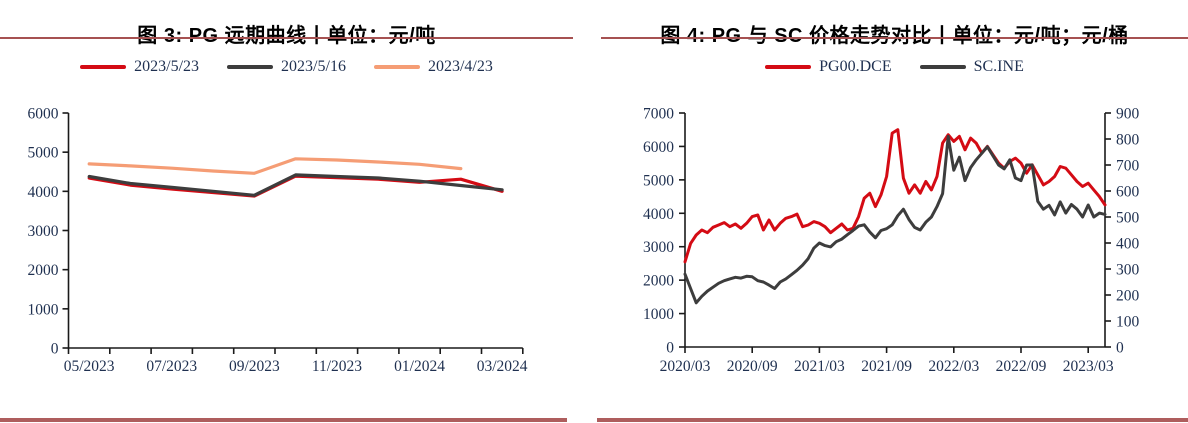 The height and width of the screenshot is (423, 1188). I want to click on right-legend: PG00.DCE SC.INE, so click(894, 67).